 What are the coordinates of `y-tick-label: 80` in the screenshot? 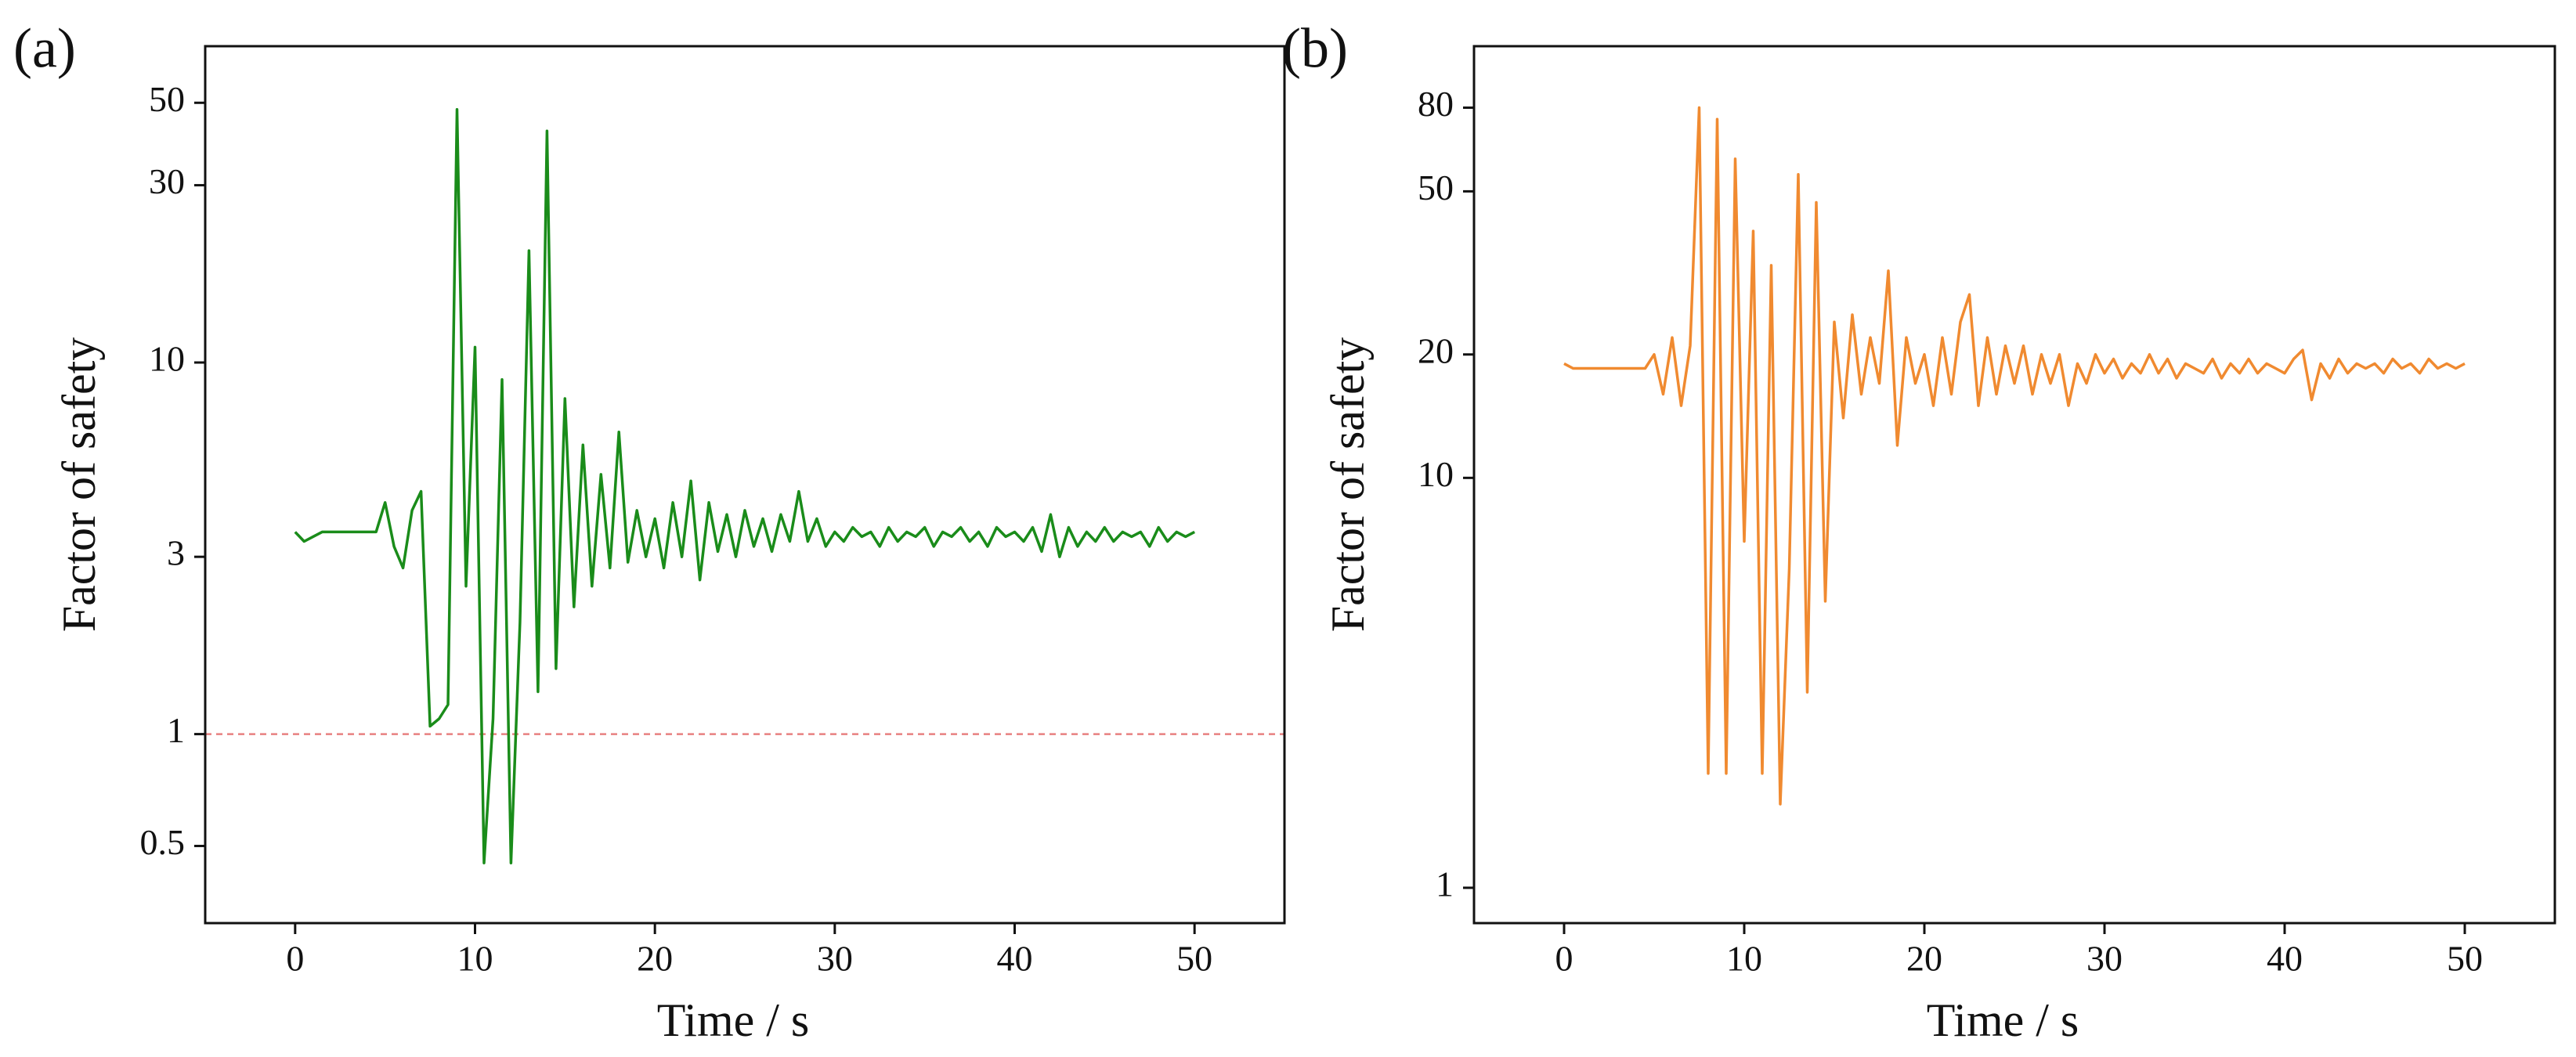 It's located at (1436, 104).